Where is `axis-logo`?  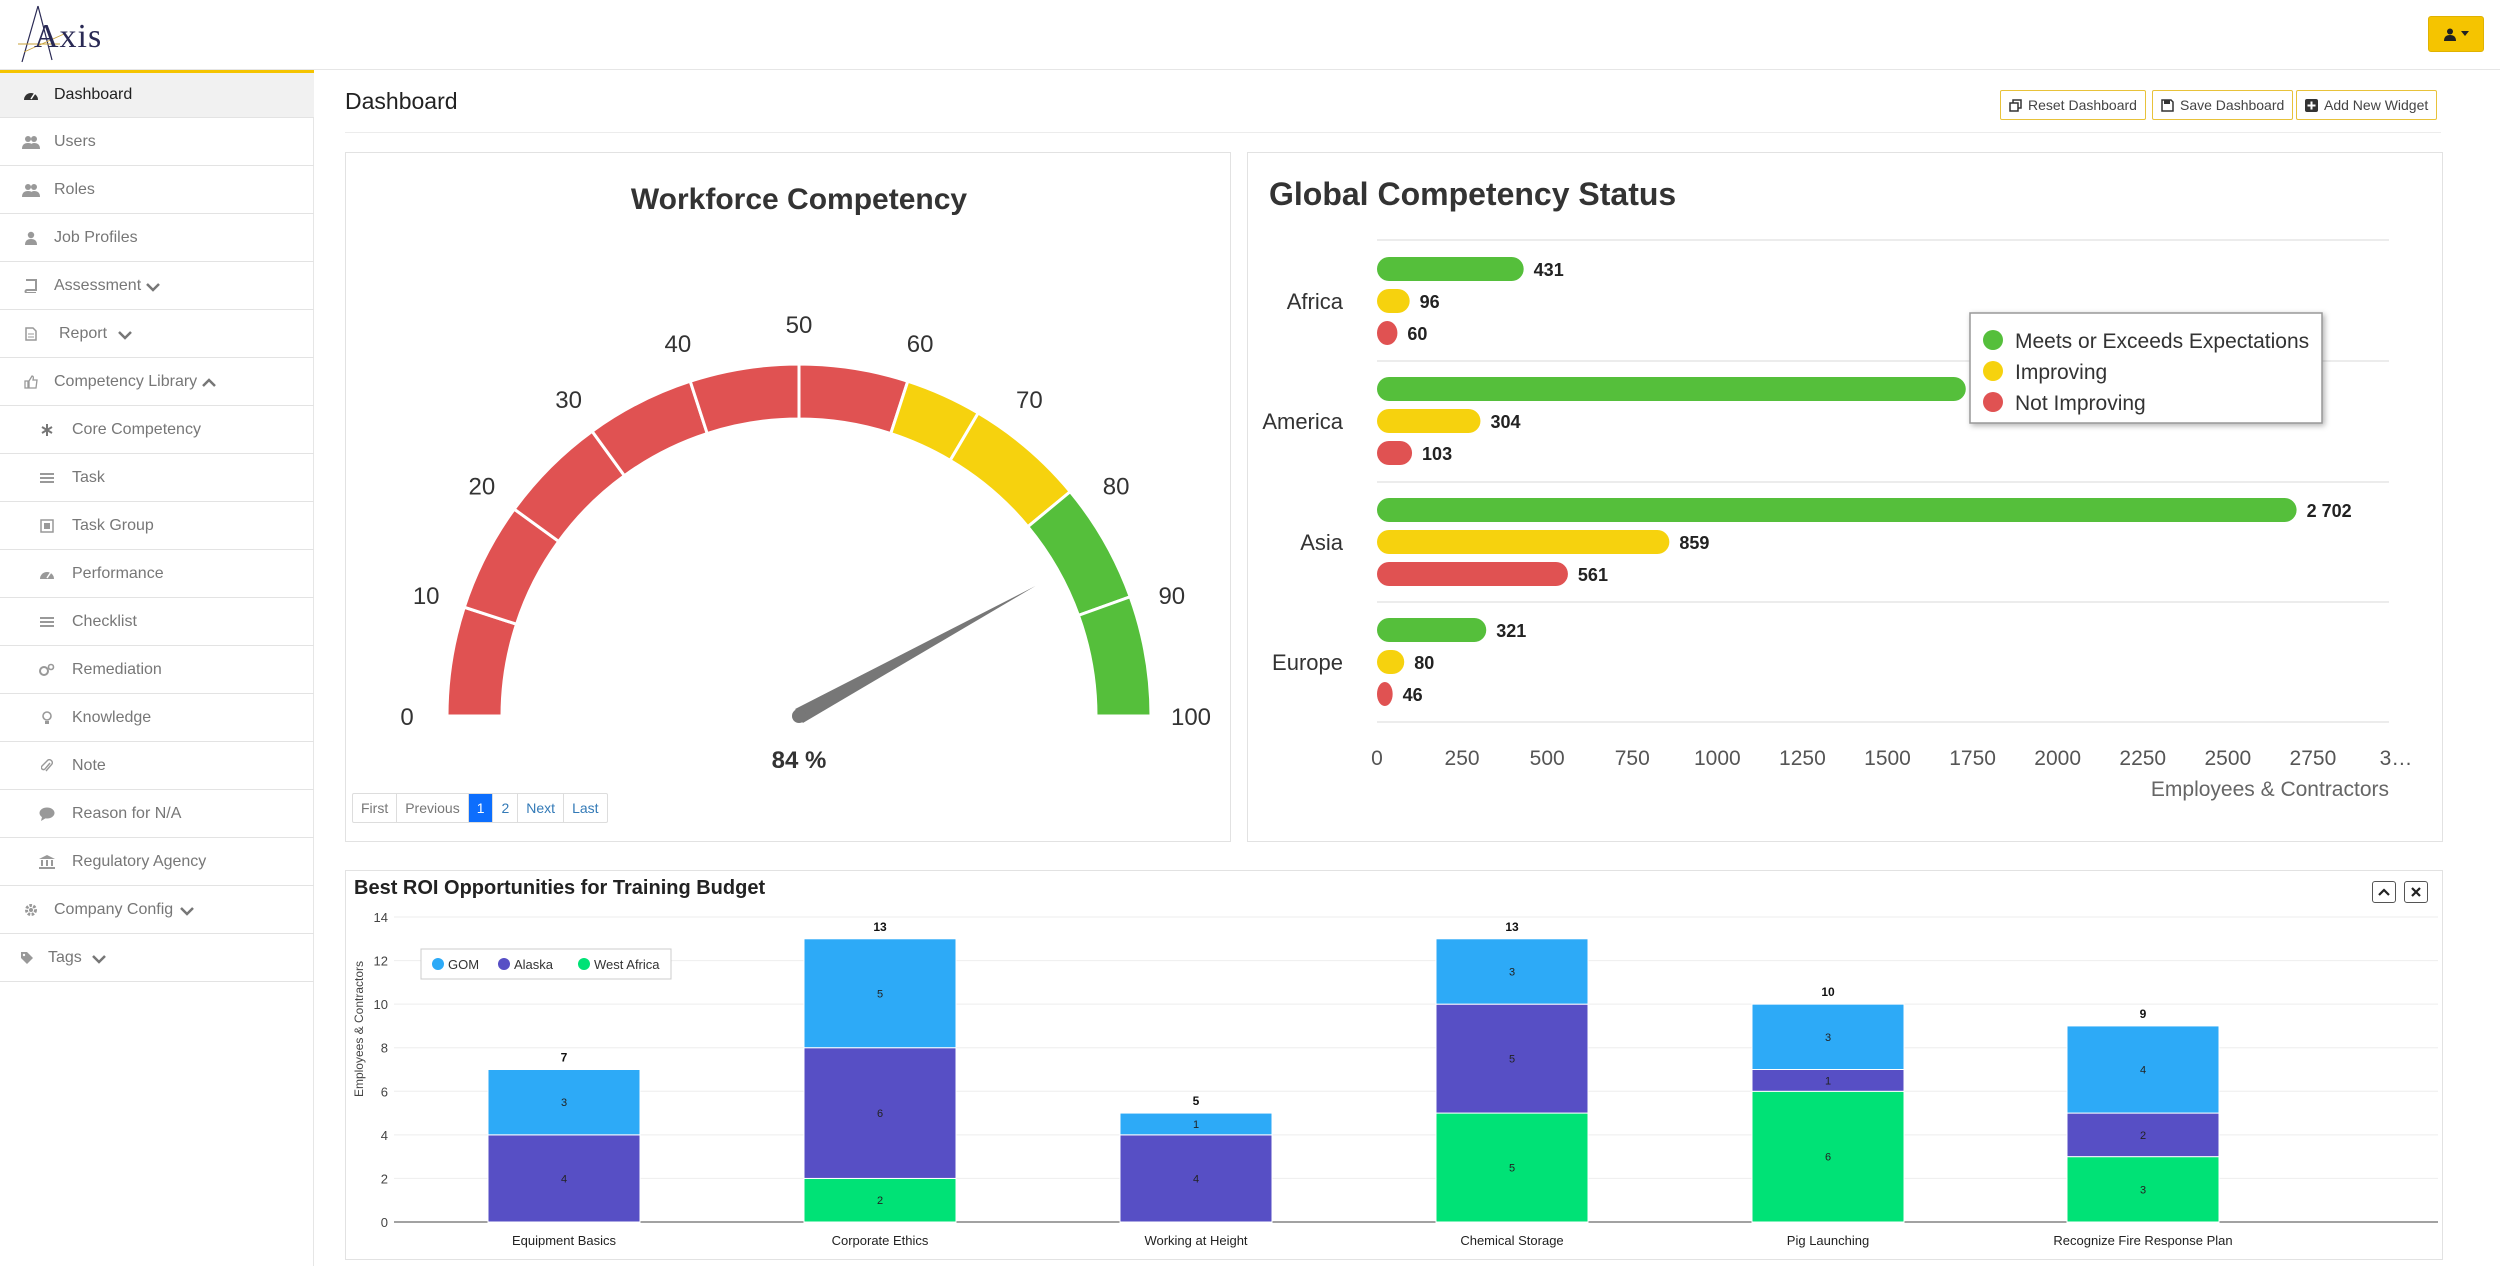 axis-logo is located at coordinates (51, 34).